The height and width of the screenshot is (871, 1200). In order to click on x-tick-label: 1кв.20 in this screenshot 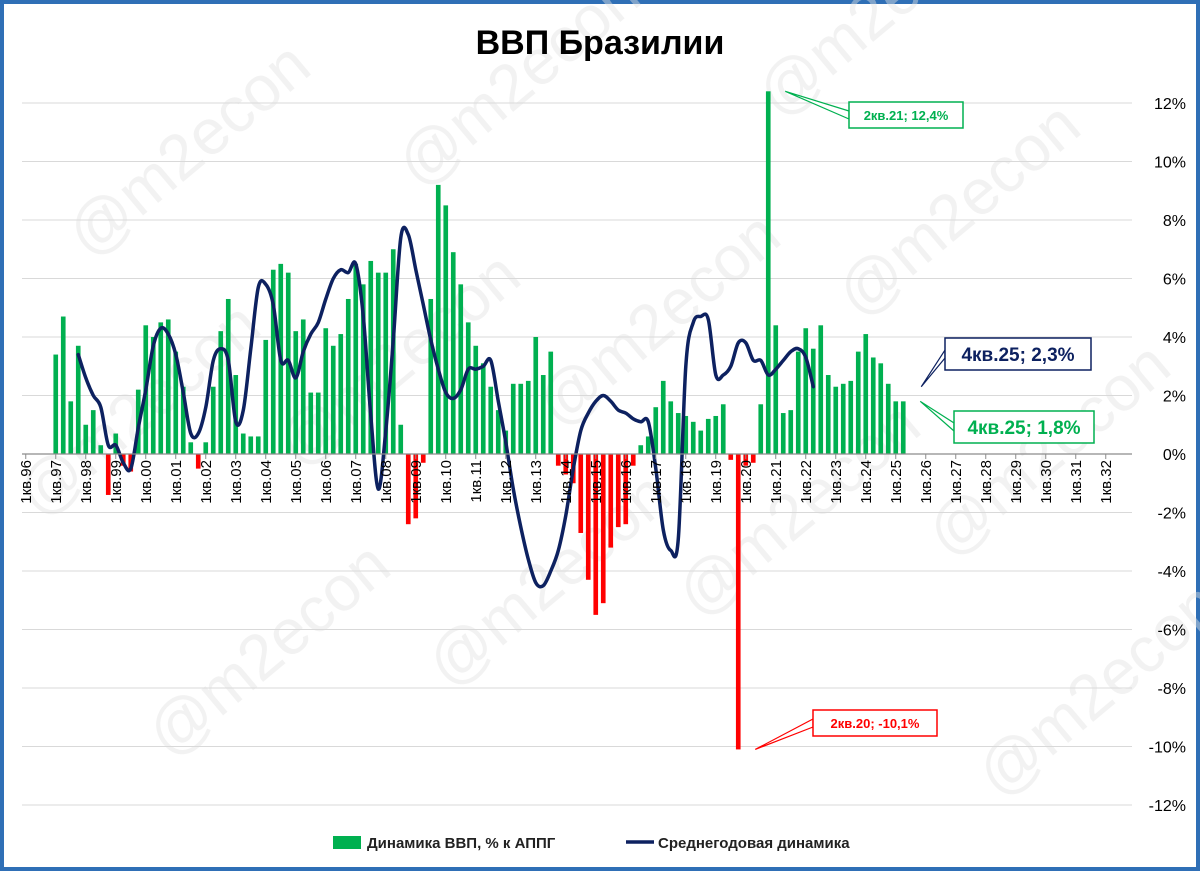, I will do `click(746, 482)`.